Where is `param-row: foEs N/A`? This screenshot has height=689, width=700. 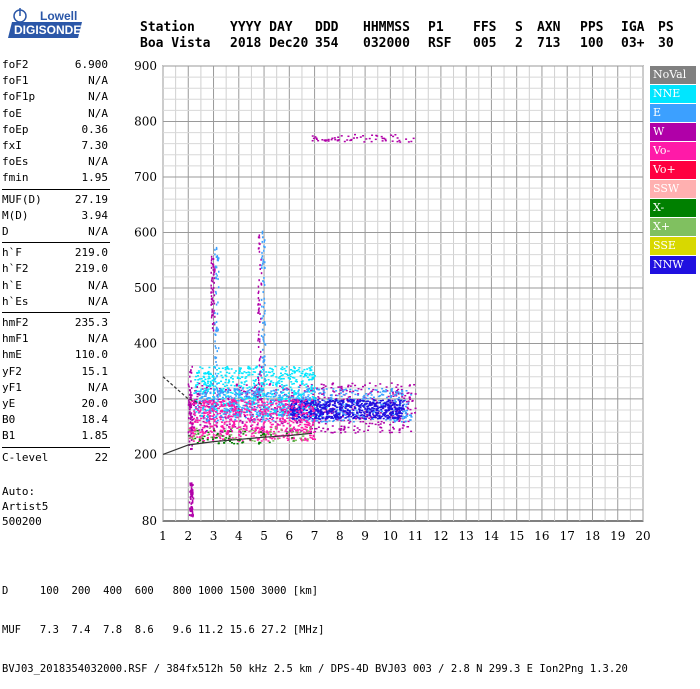
param-row: foEs N/A is located at coordinates (55, 163).